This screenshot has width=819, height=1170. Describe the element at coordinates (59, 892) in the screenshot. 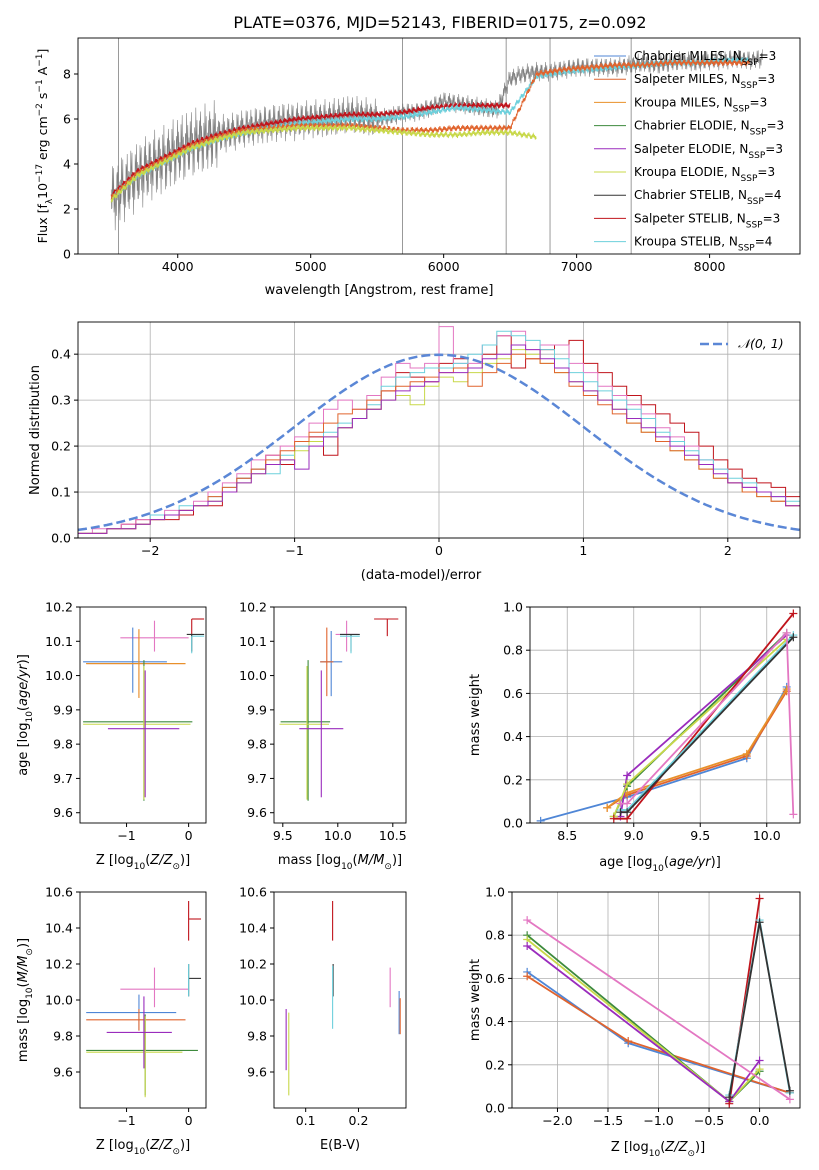

I see `y-tick-label: 10.6` at that location.